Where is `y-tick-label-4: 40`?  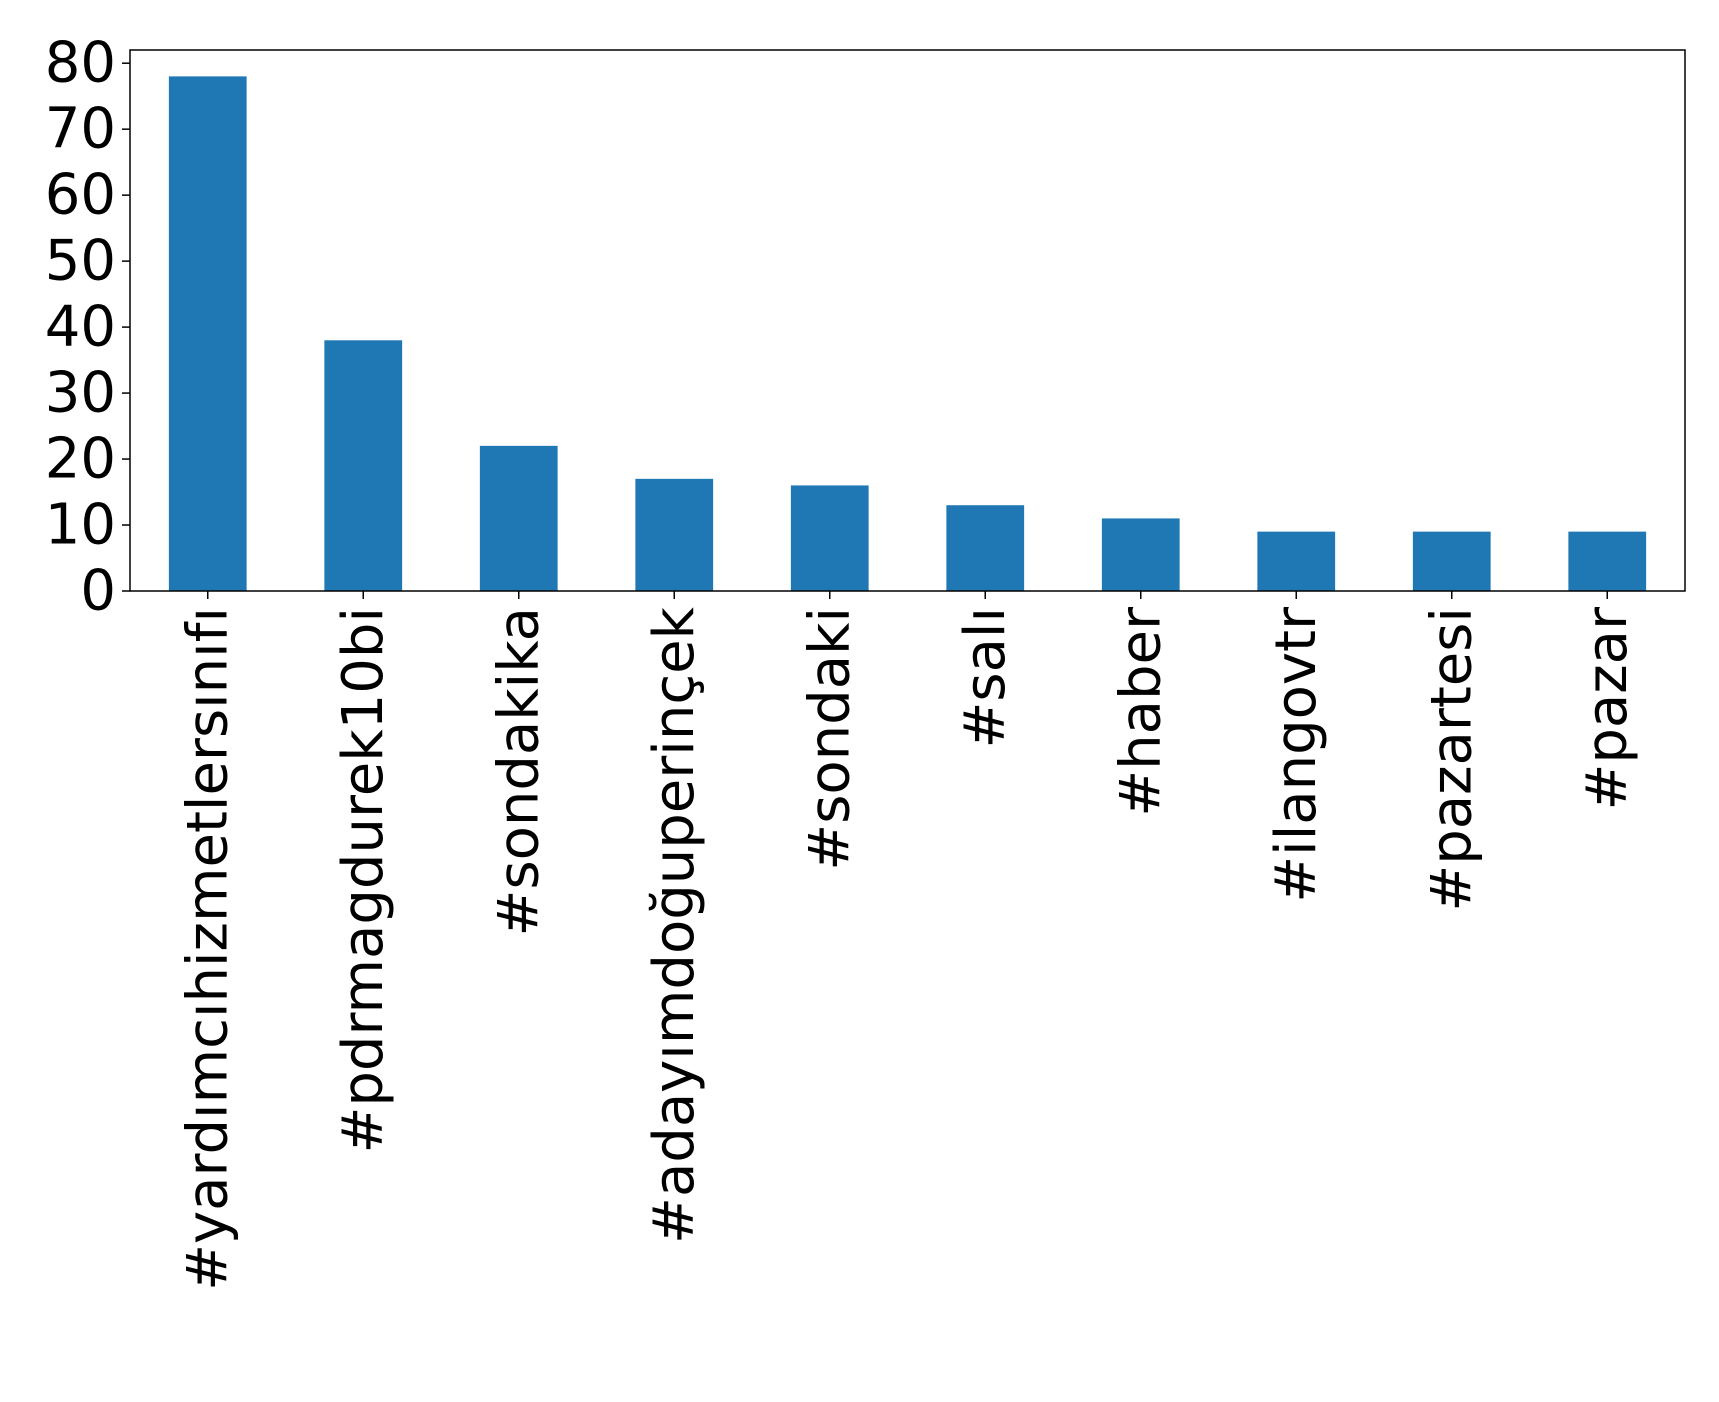
y-tick-label-4: 40 is located at coordinates (80, 327).